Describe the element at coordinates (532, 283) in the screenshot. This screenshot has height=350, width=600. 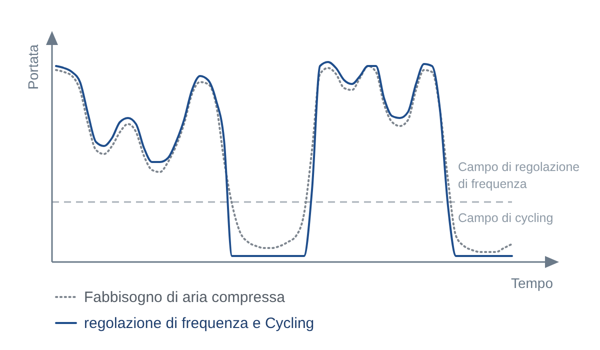
I see `x-axis-title: Tempo` at that location.